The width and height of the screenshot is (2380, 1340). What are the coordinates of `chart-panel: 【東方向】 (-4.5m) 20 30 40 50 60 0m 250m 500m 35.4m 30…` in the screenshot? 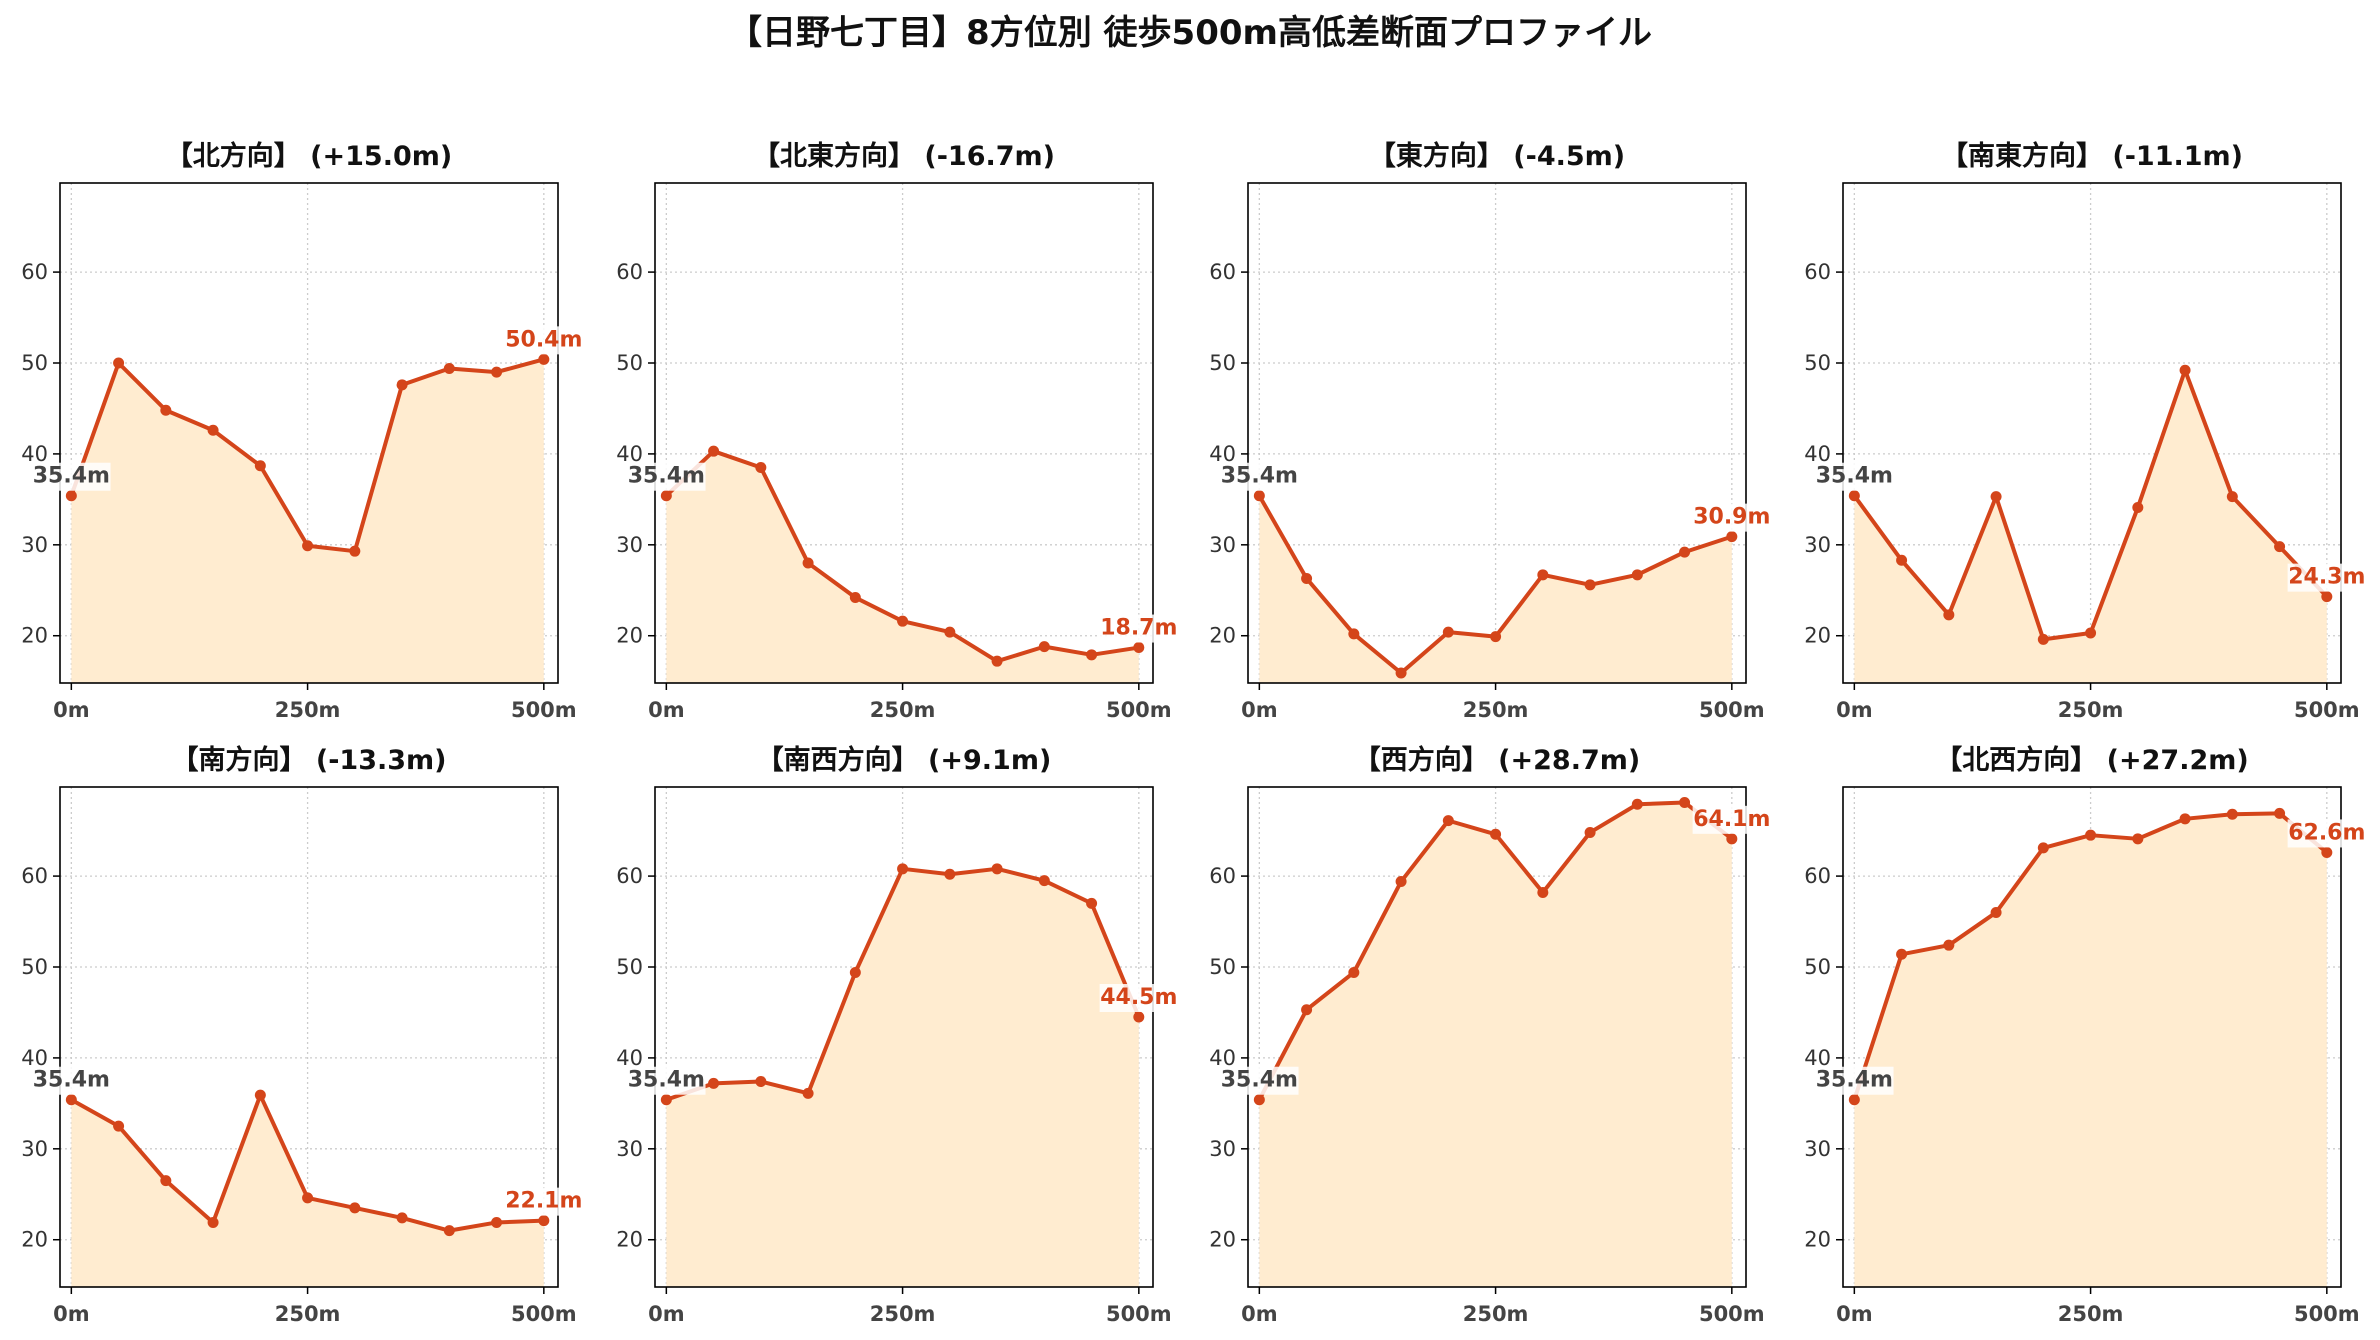 It's located at (1490, 431).